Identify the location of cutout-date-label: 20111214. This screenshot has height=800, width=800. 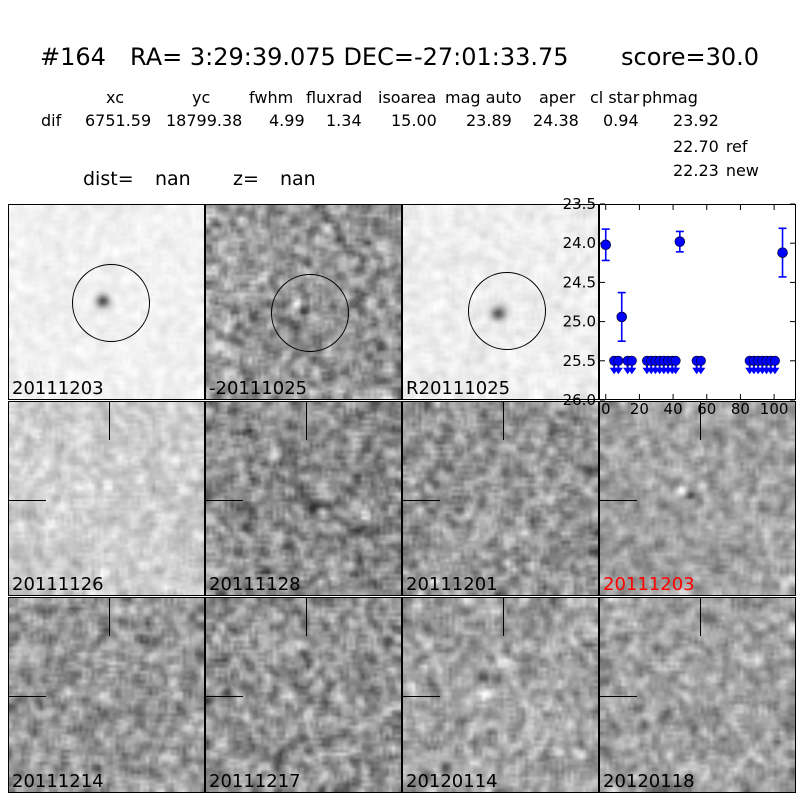
(58, 781).